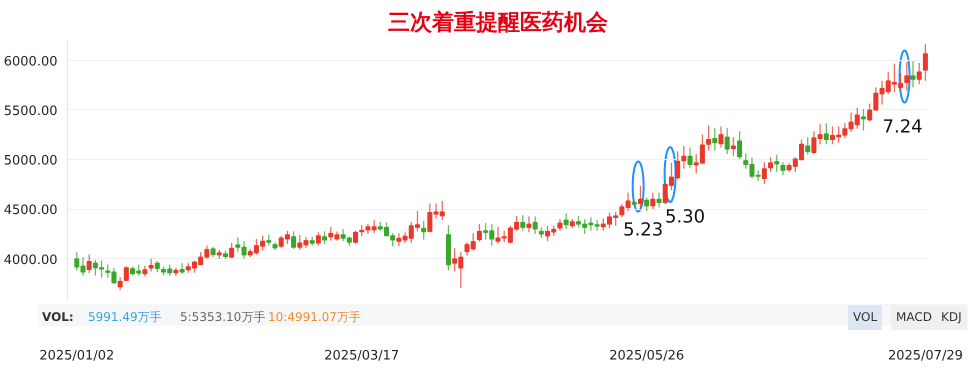  What do you see at coordinates (362, 356) in the screenshot?
I see `x-tick-label: 2025/03/17` at bounding box center [362, 356].